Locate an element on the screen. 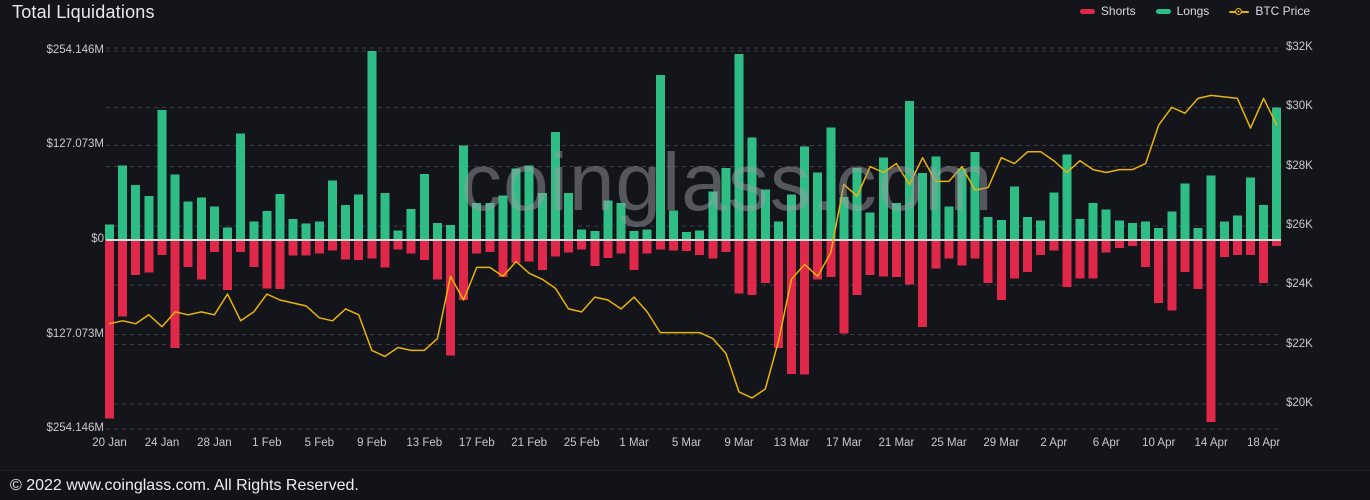  legend-item-shorts: Shorts is located at coordinates (1107, 11).